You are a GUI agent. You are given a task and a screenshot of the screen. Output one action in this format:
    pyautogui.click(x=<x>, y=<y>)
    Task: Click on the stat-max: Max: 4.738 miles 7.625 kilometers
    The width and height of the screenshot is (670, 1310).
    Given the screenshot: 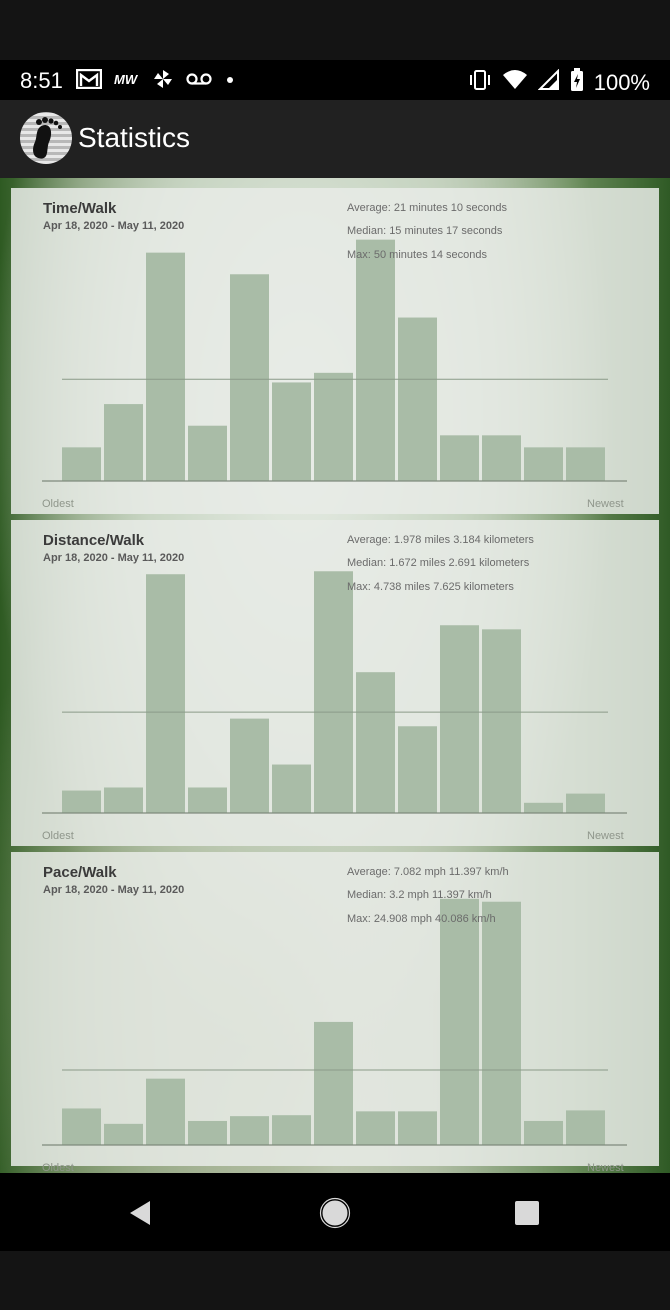 What is the action you would take?
    pyautogui.click(x=430, y=587)
    